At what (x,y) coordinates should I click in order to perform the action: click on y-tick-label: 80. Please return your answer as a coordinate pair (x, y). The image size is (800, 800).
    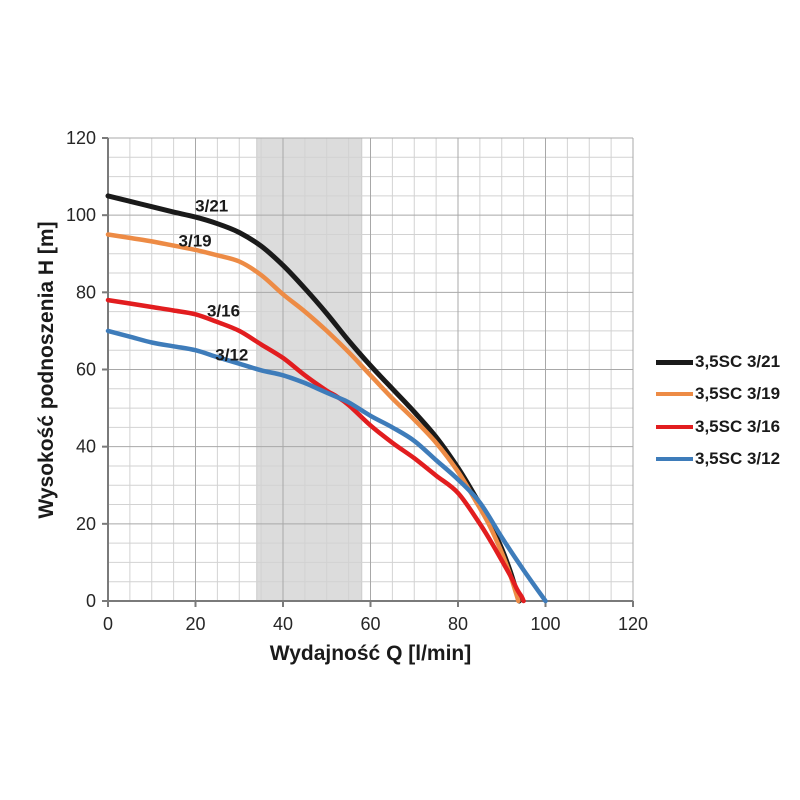
    Looking at the image, I should click on (86, 292).